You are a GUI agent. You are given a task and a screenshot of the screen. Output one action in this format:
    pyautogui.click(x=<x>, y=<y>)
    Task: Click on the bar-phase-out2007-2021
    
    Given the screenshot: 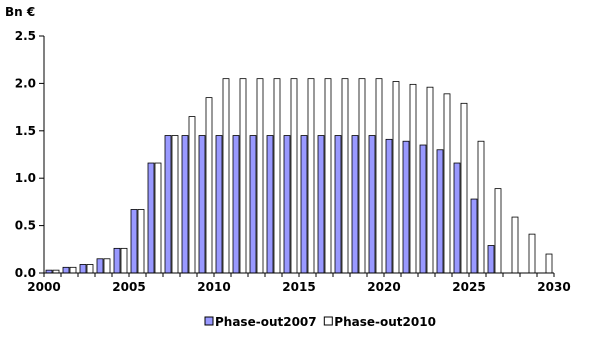 What is the action you would take?
    pyautogui.click(x=406, y=207)
    